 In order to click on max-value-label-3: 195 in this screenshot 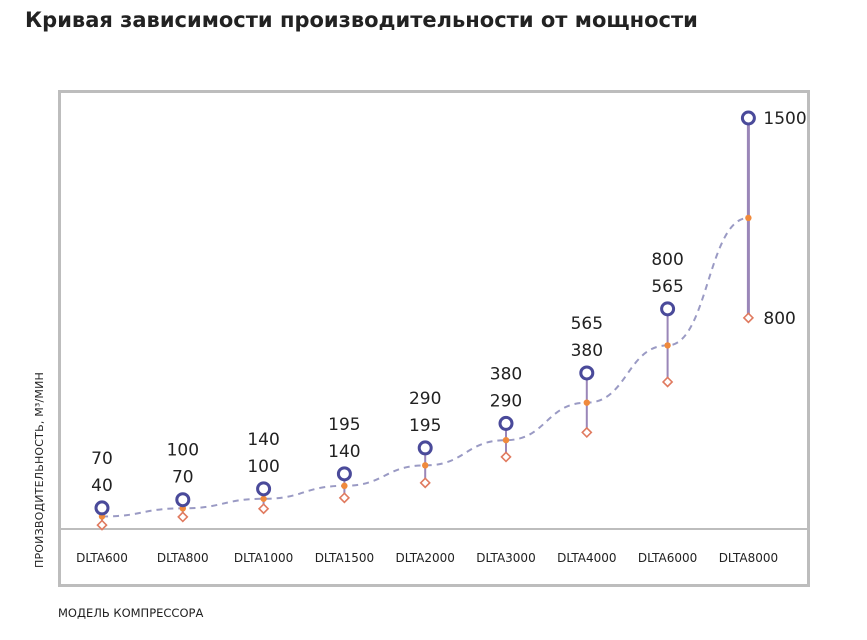, I will do `click(344, 425)`.